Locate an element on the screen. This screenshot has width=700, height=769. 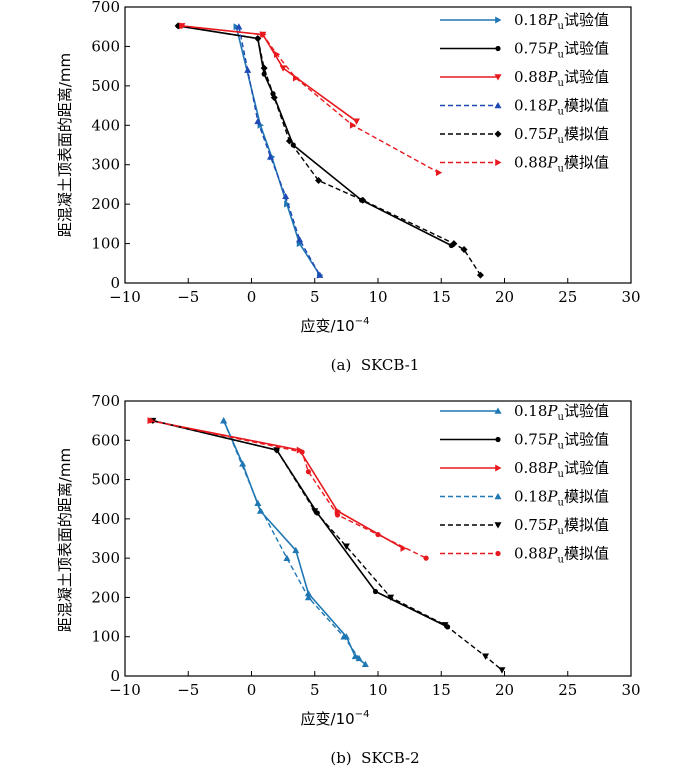
x-tick-label: 10 is located at coordinates (377, 690).